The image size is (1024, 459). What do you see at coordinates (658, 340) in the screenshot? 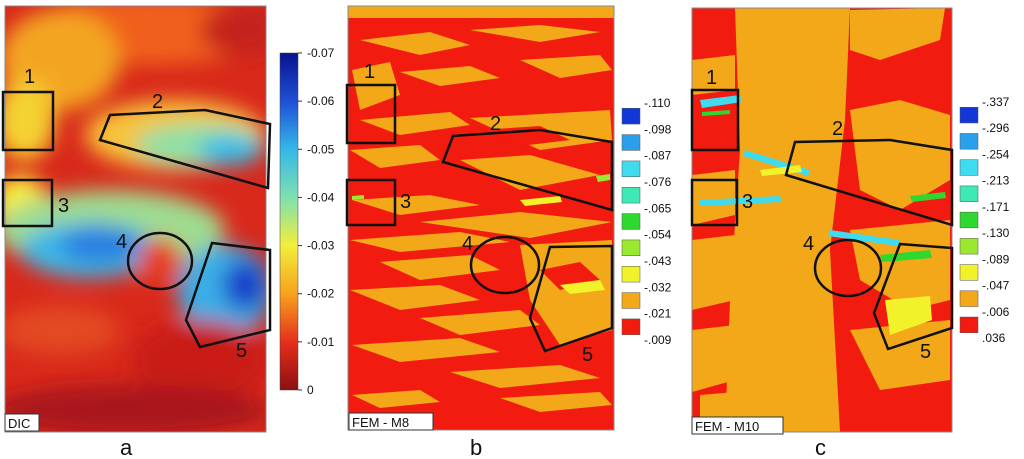
I see `panel-b-colorbar-tick-label: -.009` at bounding box center [658, 340].